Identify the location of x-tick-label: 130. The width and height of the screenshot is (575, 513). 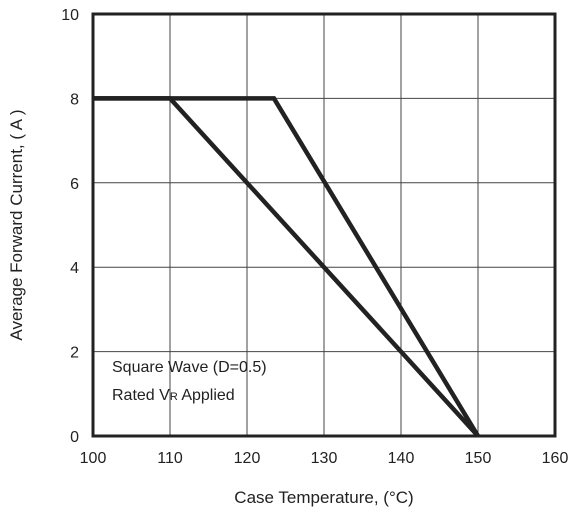
(324, 458).